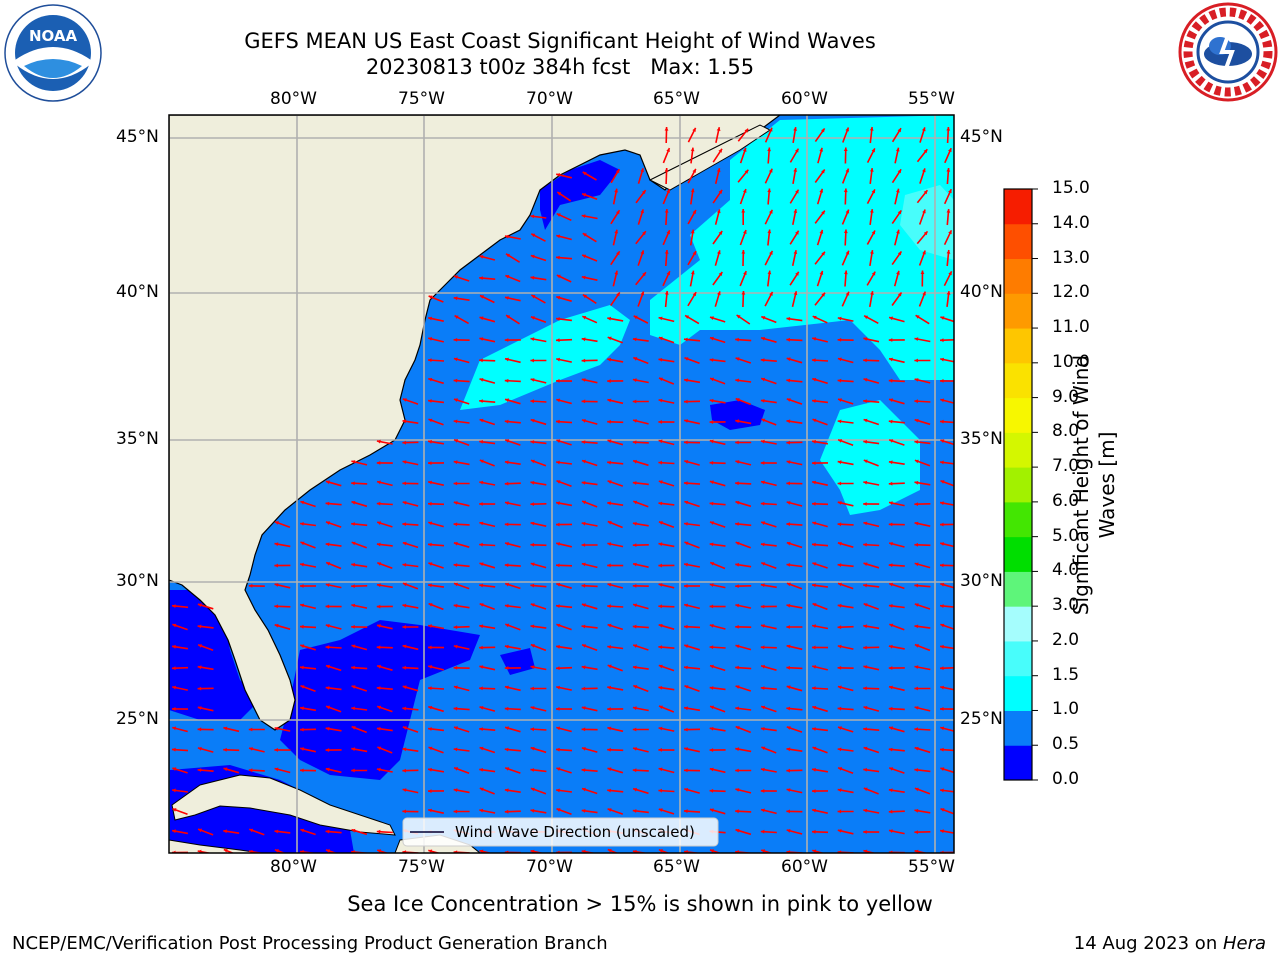 This screenshot has width=1280, height=960. Describe the element at coordinates (1018, 380) in the screenshot. I see `colorbar-segment` at that location.